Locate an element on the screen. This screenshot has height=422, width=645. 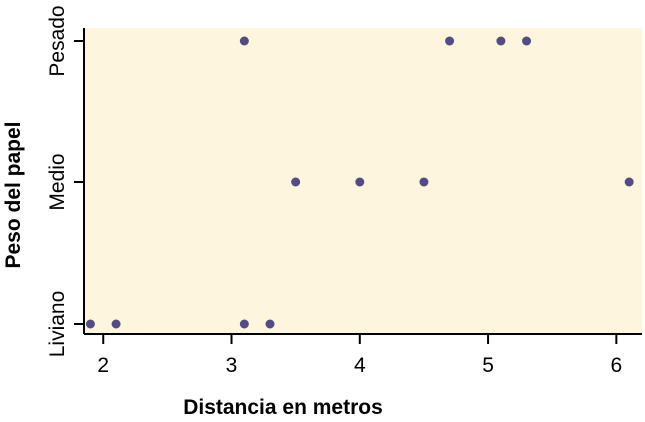
y-axis-title: Peso del papel is located at coordinates (13, 194).